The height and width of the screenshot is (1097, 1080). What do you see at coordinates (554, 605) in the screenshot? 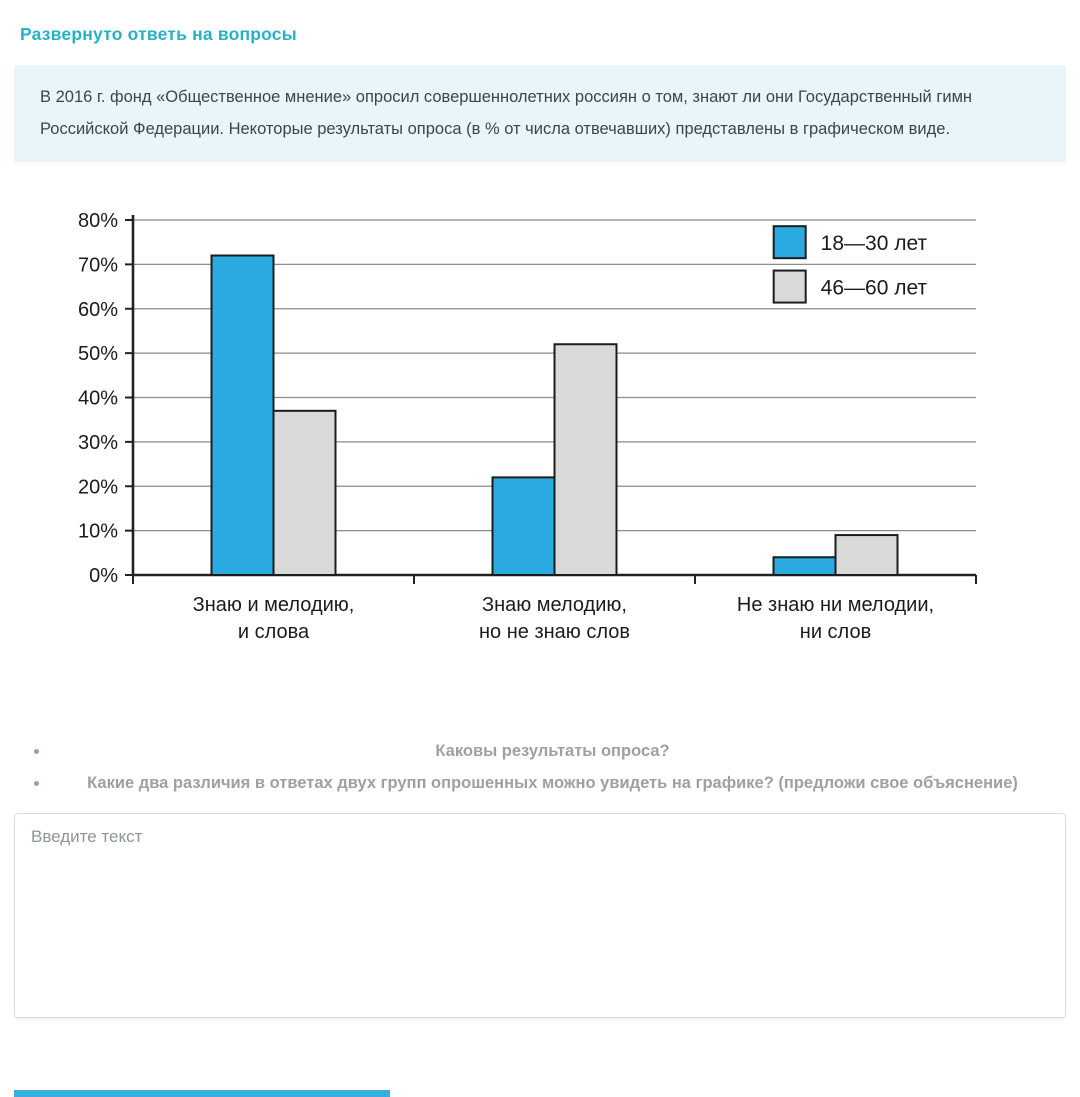
I see `svg-text: Знаю мелодию,` at bounding box center [554, 605].